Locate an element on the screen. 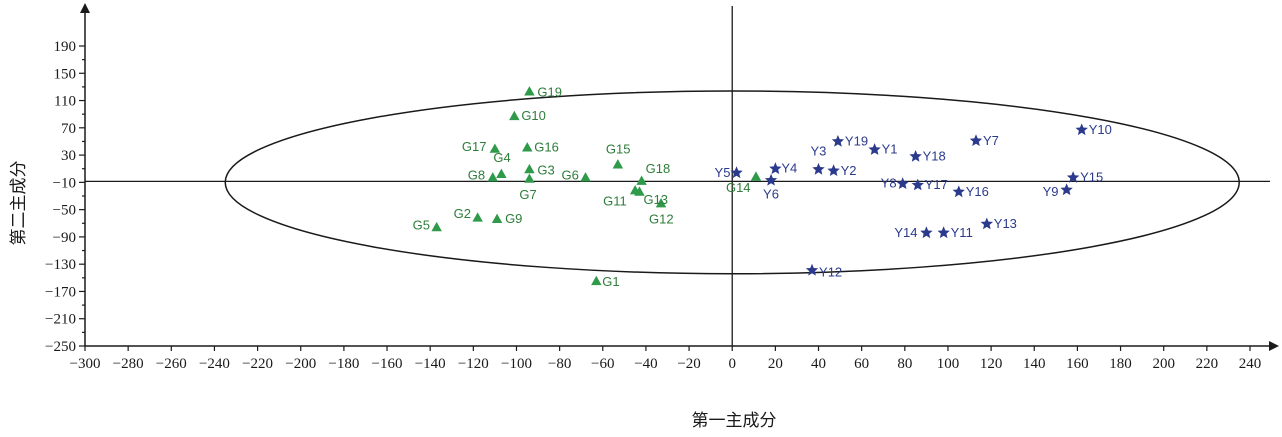 The width and height of the screenshot is (1282, 437). y-tick-label: −130 is located at coordinates (60, 265).